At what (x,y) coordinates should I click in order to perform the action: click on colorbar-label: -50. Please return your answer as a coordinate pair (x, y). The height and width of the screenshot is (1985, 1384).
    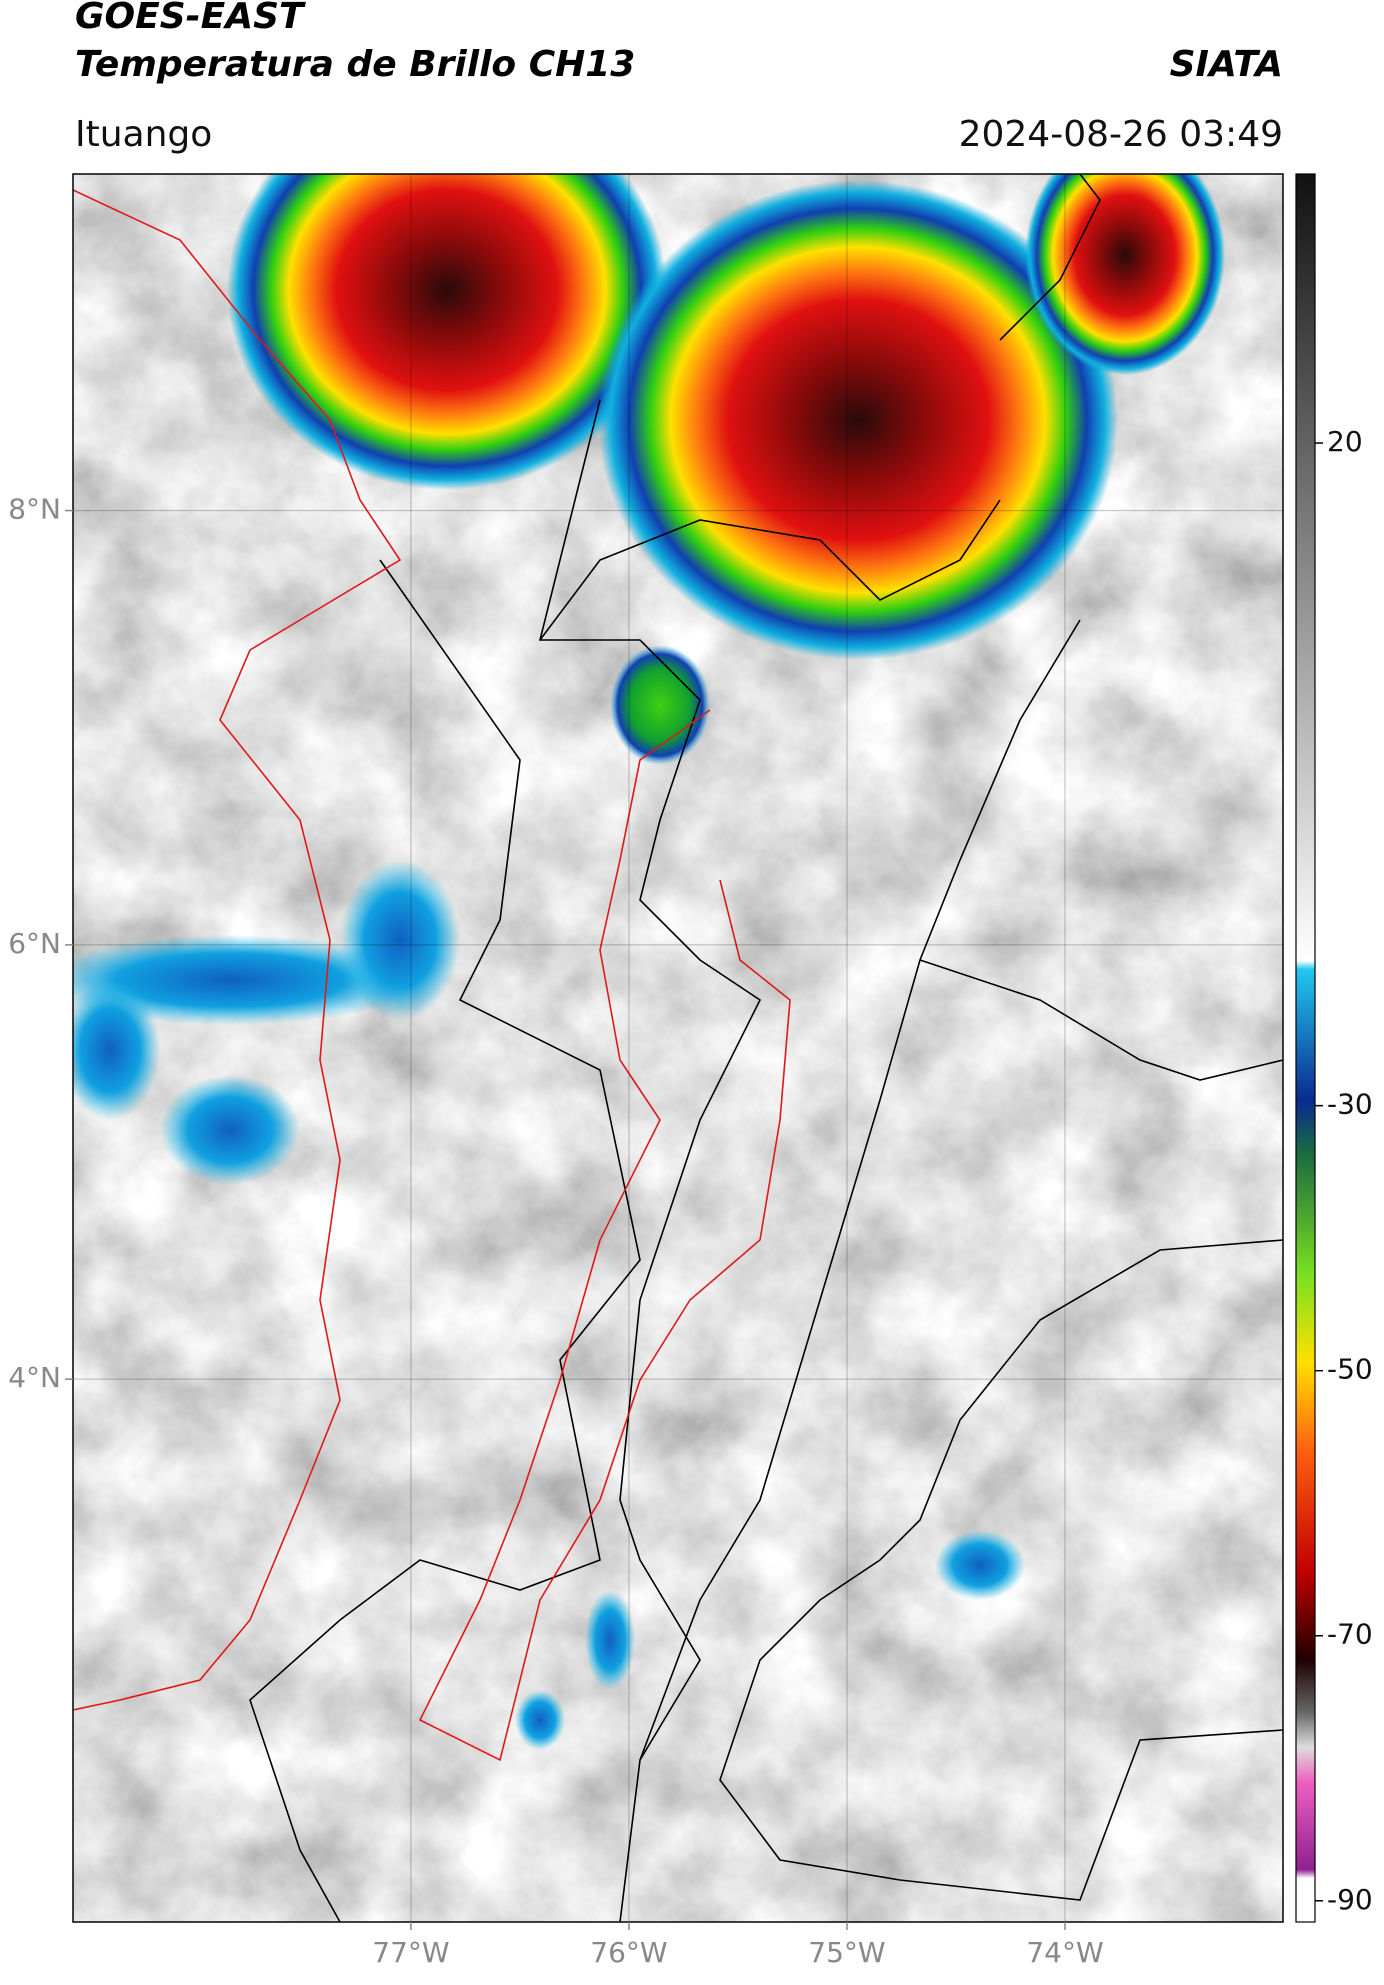
    Looking at the image, I should click on (1350, 1369).